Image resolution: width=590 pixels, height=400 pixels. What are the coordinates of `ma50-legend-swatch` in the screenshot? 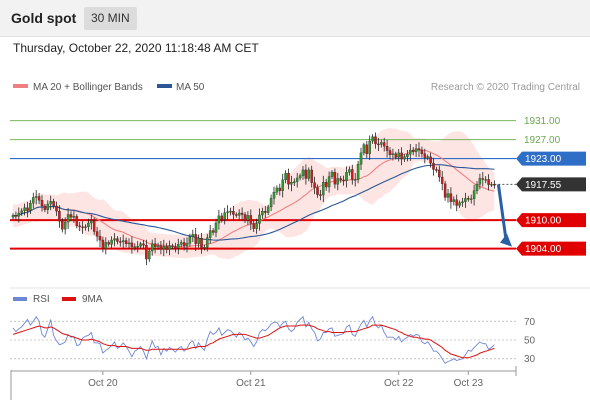 It's located at (164, 86).